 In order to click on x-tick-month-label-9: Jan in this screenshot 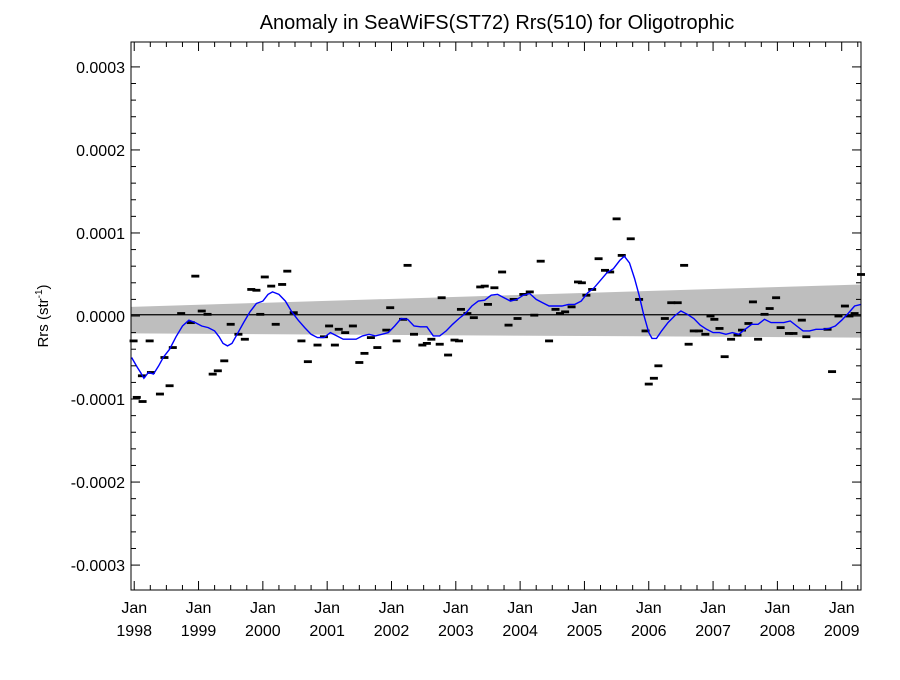, I will do `click(713, 608)`.